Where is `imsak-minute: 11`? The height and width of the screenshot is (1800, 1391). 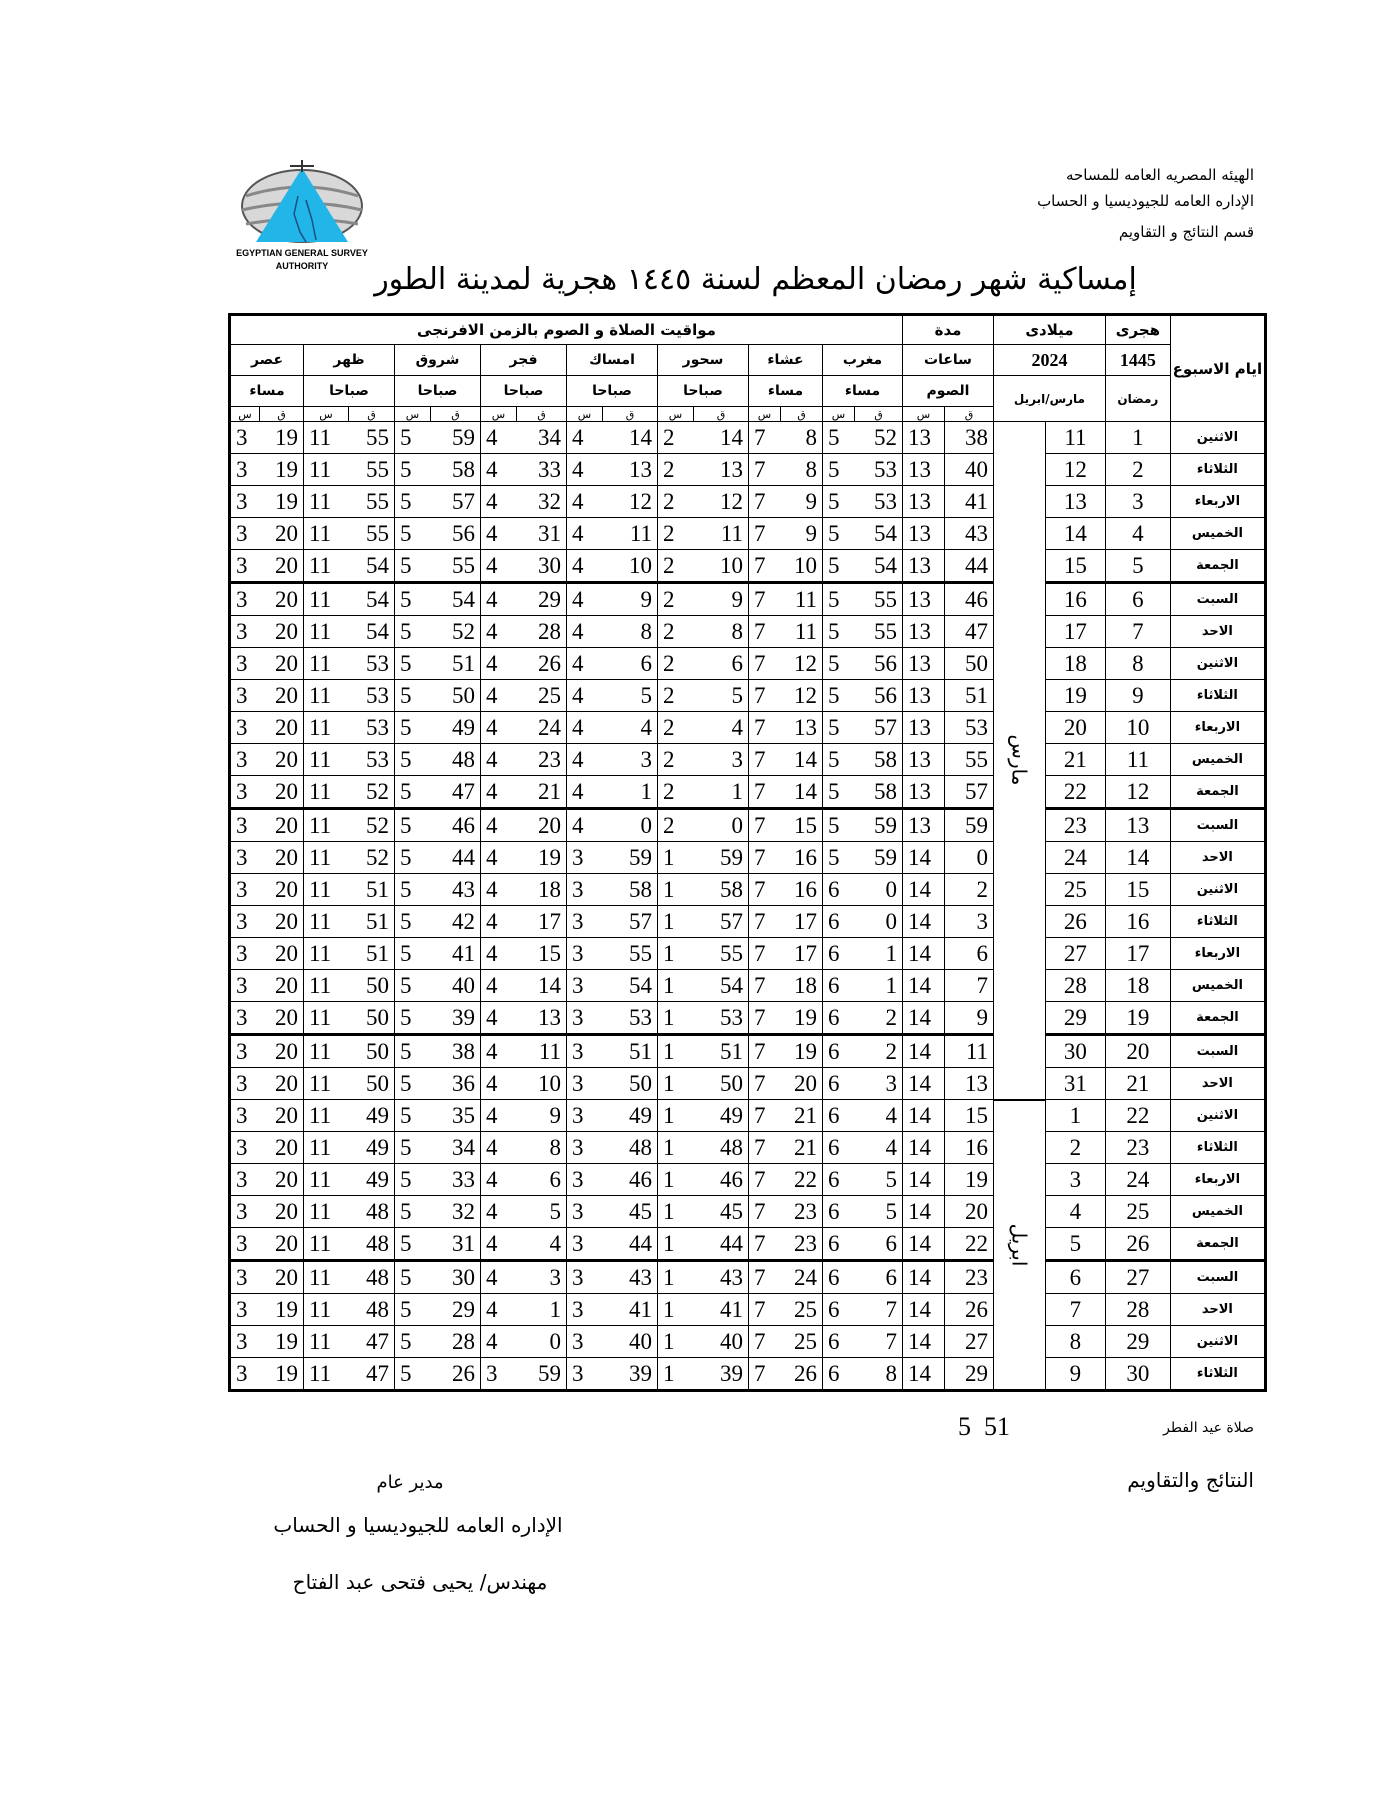
imsak-minute: 11 is located at coordinates (630, 533).